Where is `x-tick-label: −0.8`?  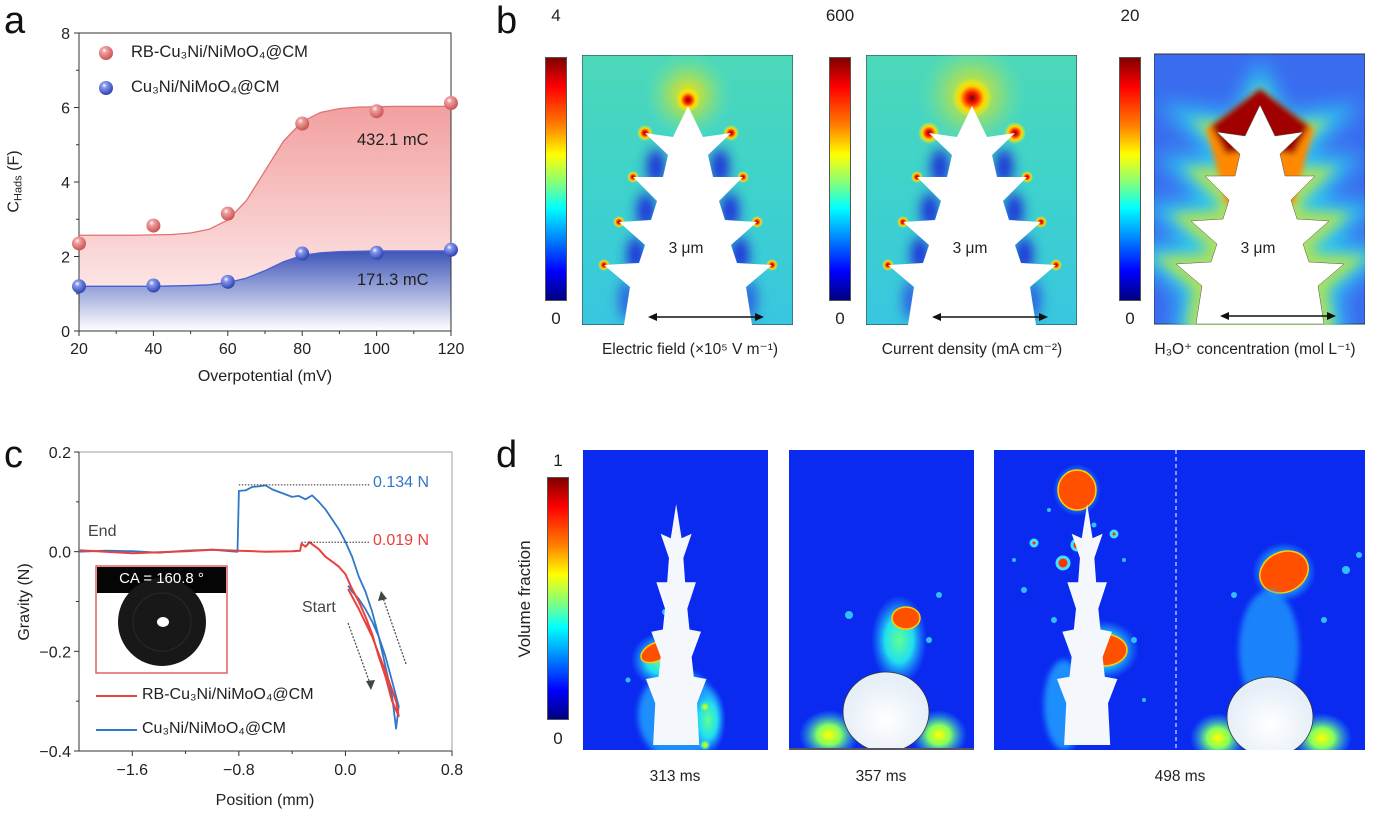
x-tick-label: −0.8 is located at coordinates (239, 770).